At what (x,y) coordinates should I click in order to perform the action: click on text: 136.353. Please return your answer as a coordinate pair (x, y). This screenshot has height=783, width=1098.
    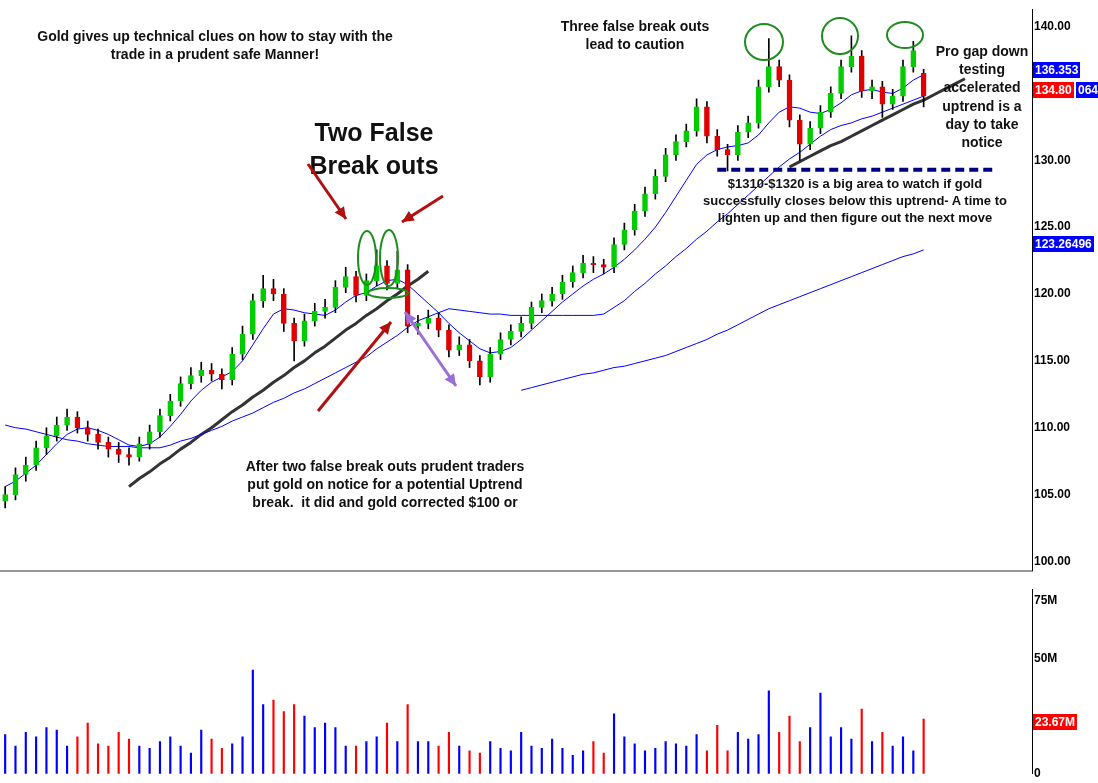
    Looking at the image, I should click on (1057, 70).